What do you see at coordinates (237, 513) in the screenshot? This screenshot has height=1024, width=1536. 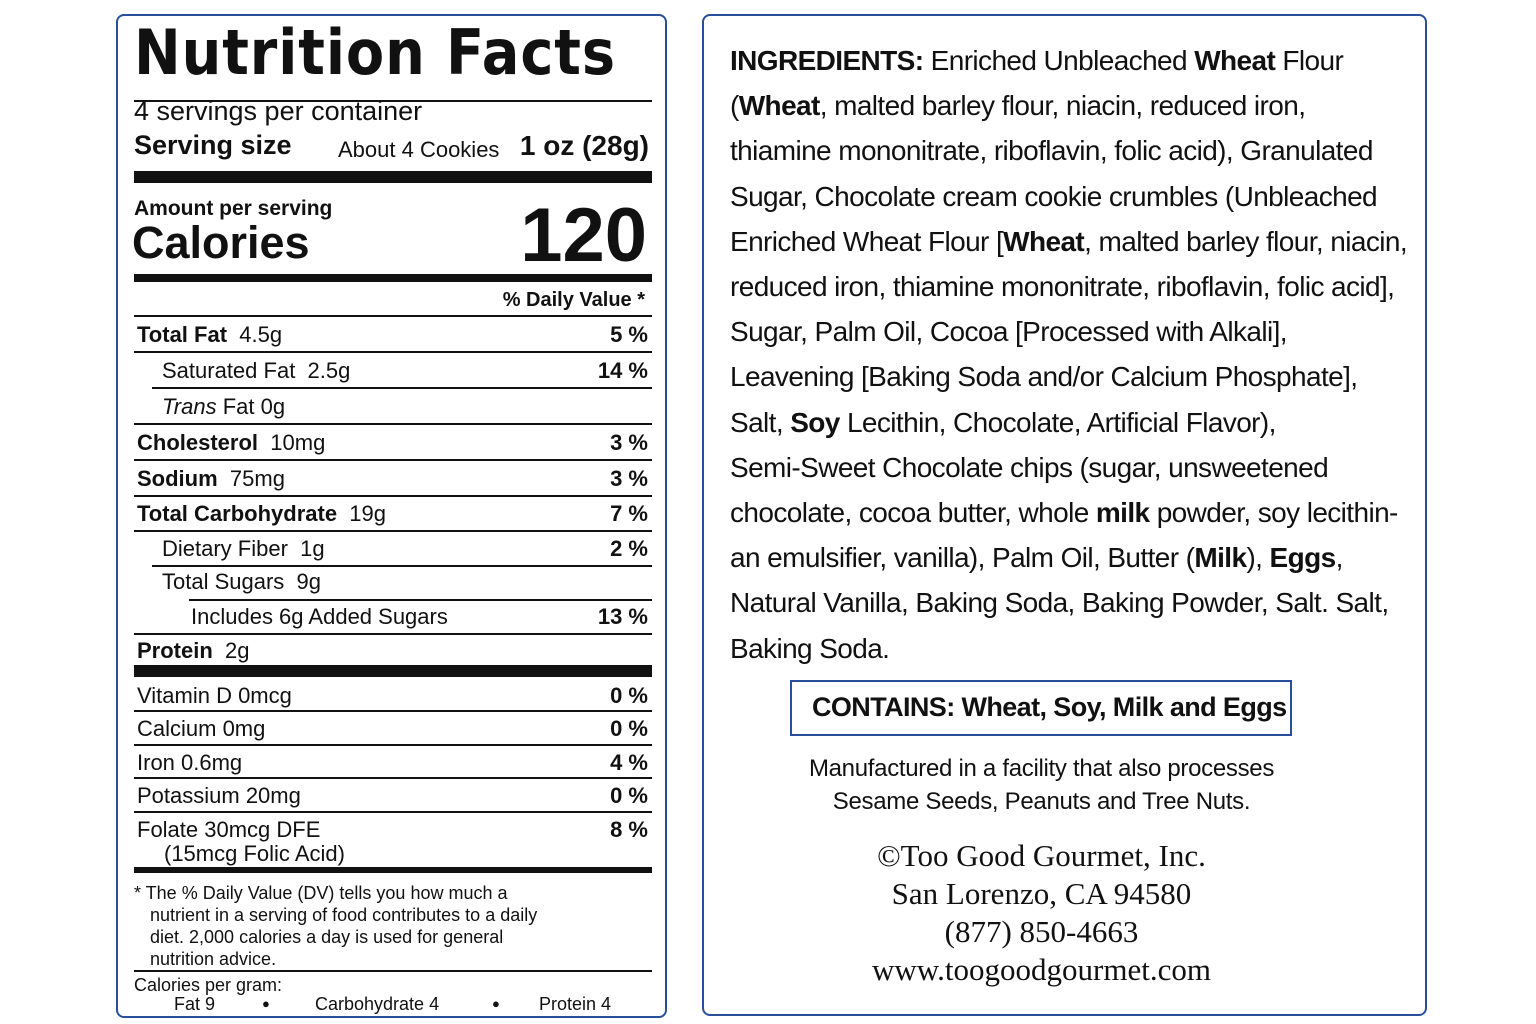 I see `nutrient-name: Total Carbohydrate` at bounding box center [237, 513].